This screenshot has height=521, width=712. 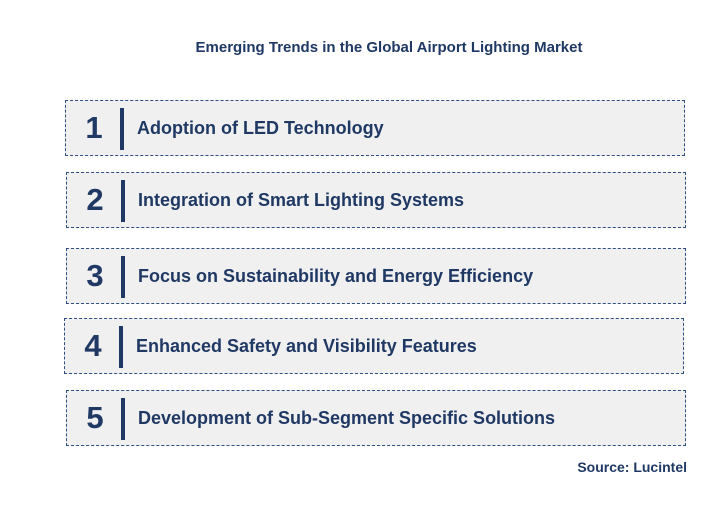 I want to click on trend-label: Integration of Smart Lighting Systems, so click(x=301, y=199).